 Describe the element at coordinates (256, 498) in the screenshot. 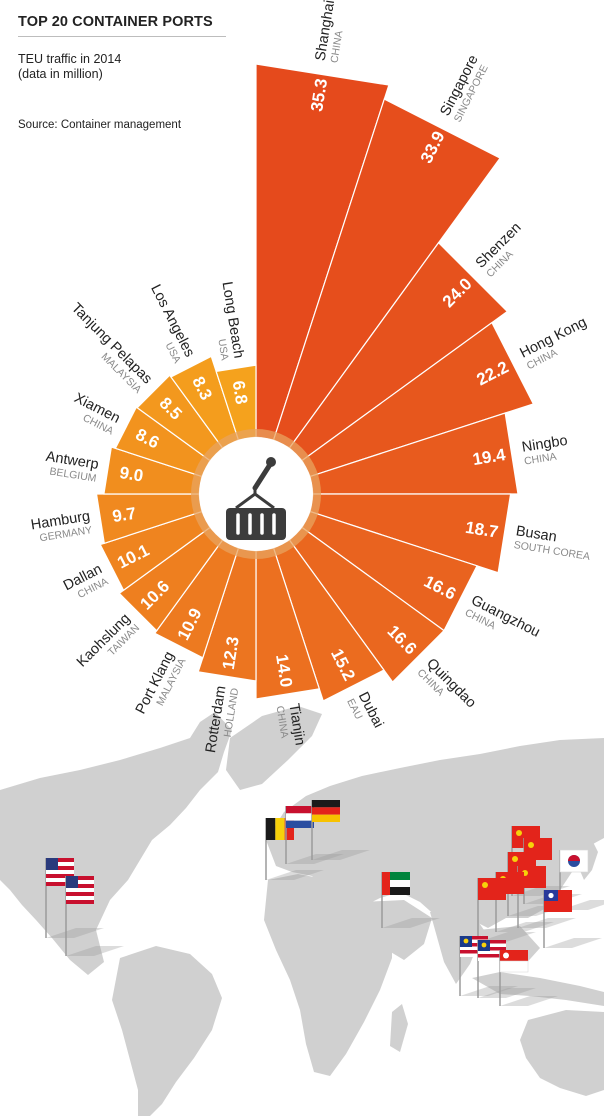

I see `container-crane-icon` at that location.